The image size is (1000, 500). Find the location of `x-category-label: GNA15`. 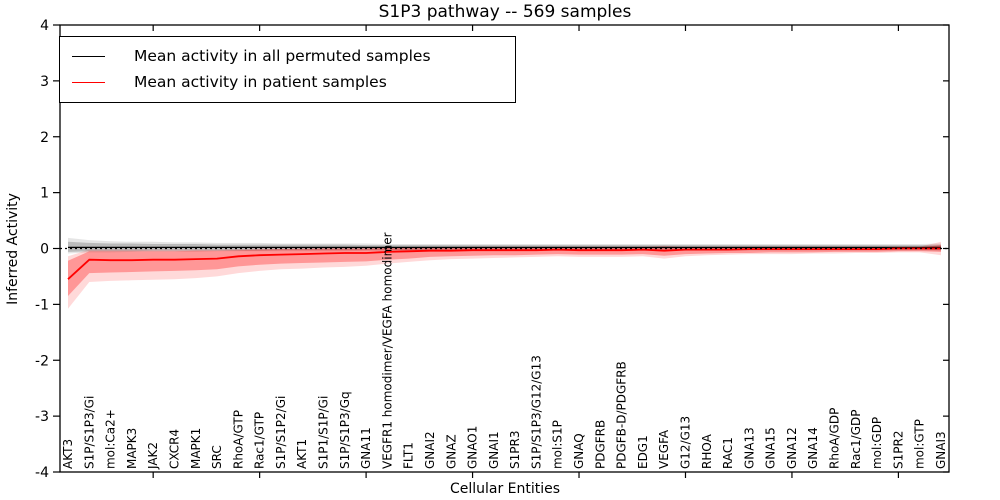

x-category-label: GNA15 is located at coordinates (771, 448).